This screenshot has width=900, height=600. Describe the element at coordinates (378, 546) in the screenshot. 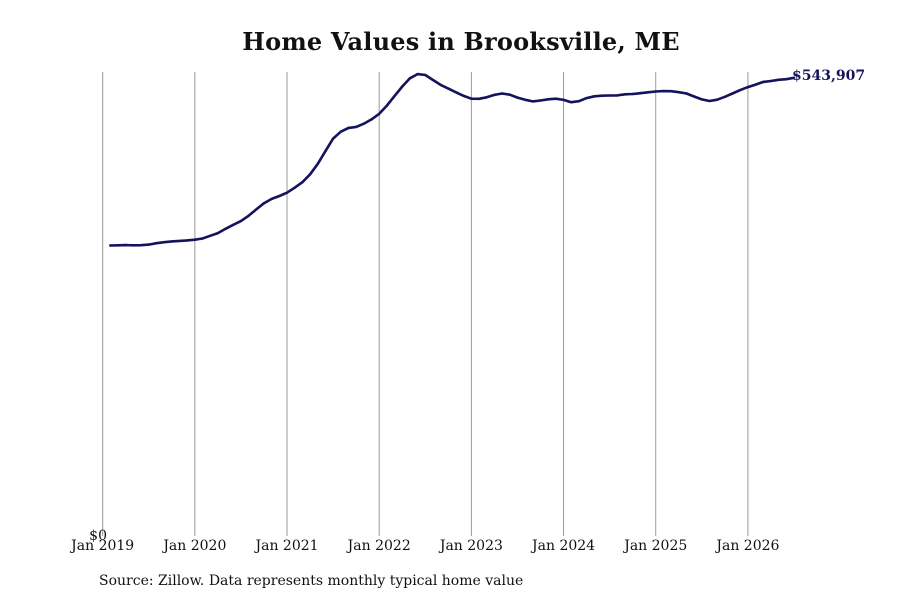

I see `x-tick-label: Jan 2022` at that location.